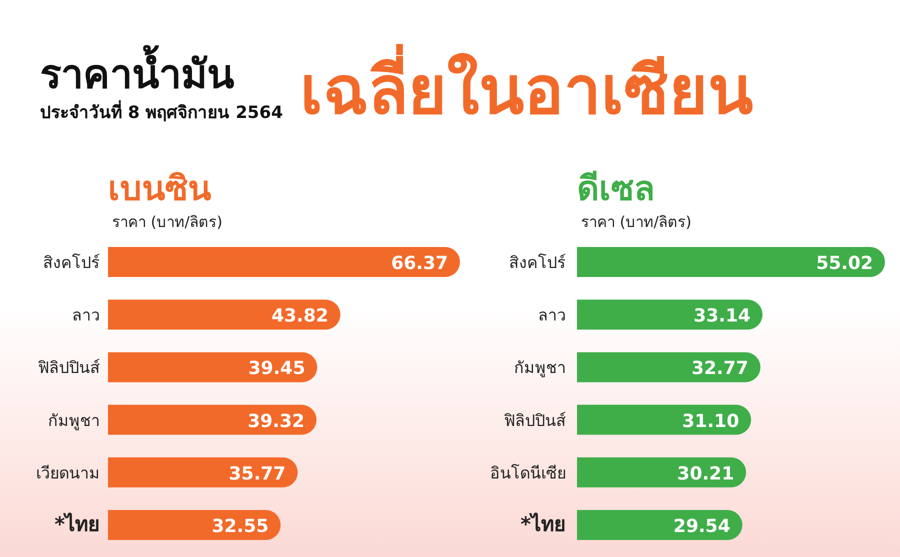 This screenshot has height=557, width=900. I want to click on chart-title: เบนซิน, so click(159, 189).